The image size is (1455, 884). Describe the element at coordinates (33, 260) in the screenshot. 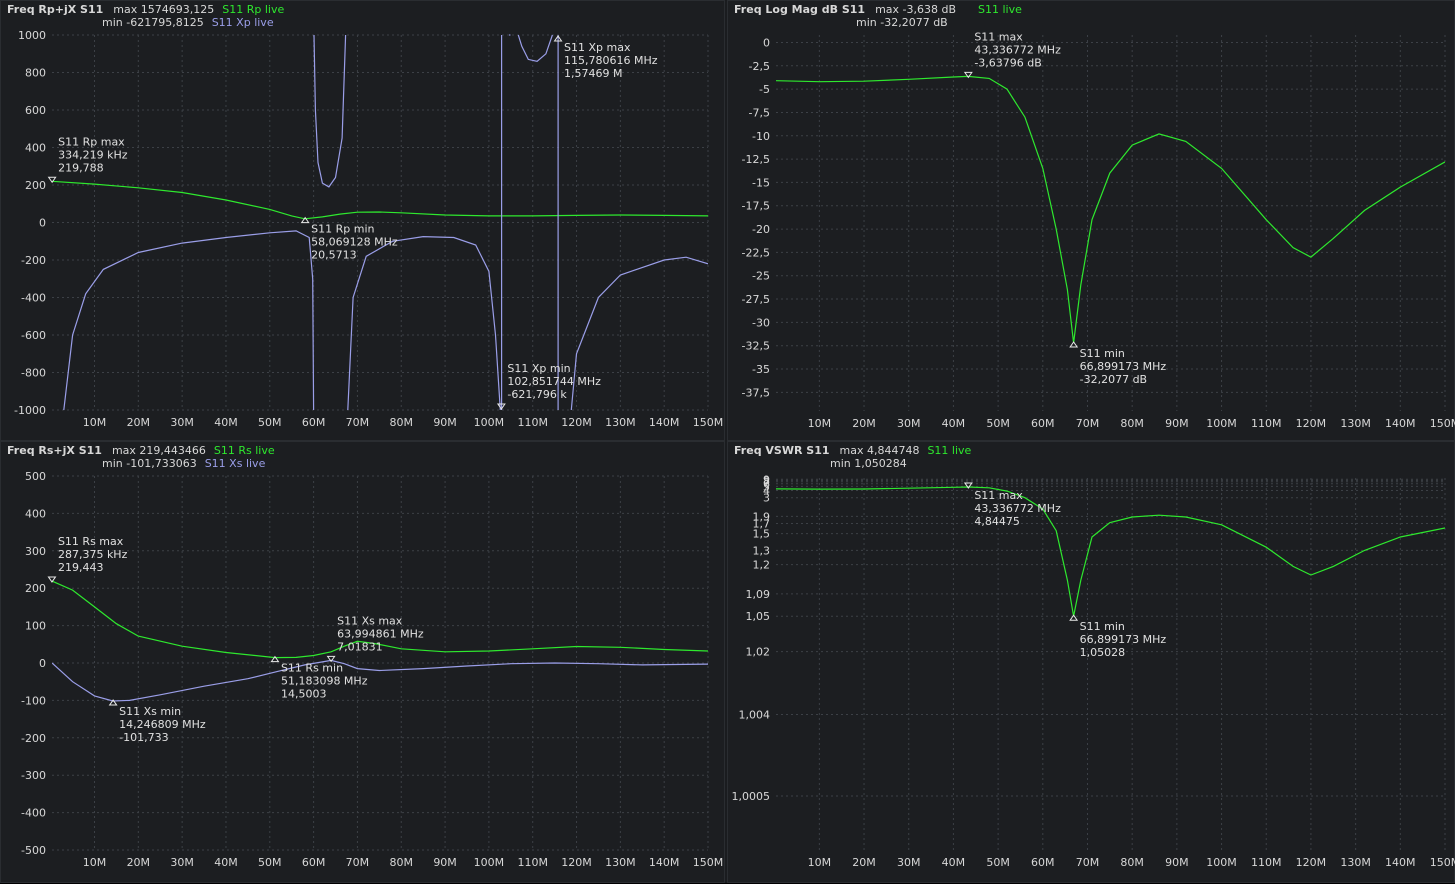

I see `y-tick-label: -200` at that location.